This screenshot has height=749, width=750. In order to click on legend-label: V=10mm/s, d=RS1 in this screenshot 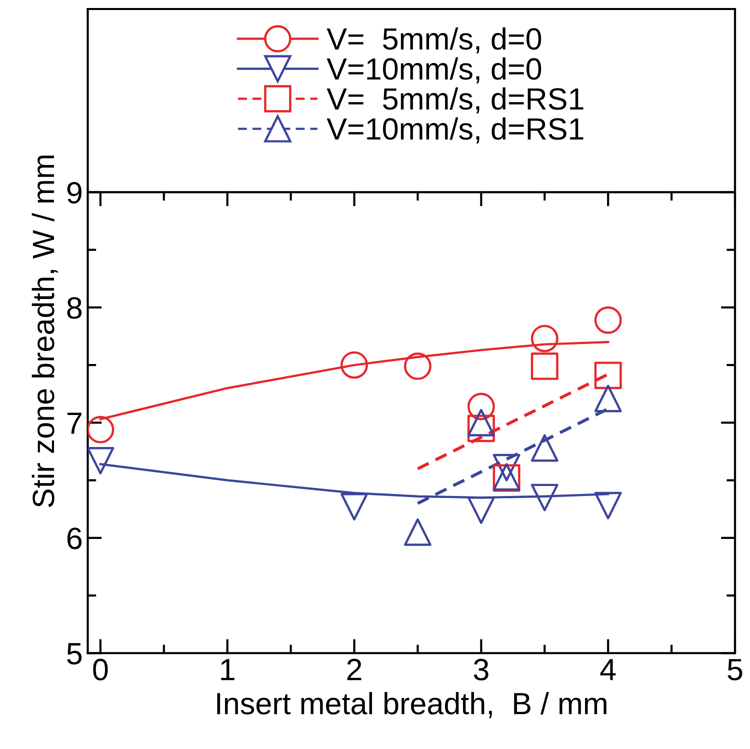, I will do `click(455, 130)`.